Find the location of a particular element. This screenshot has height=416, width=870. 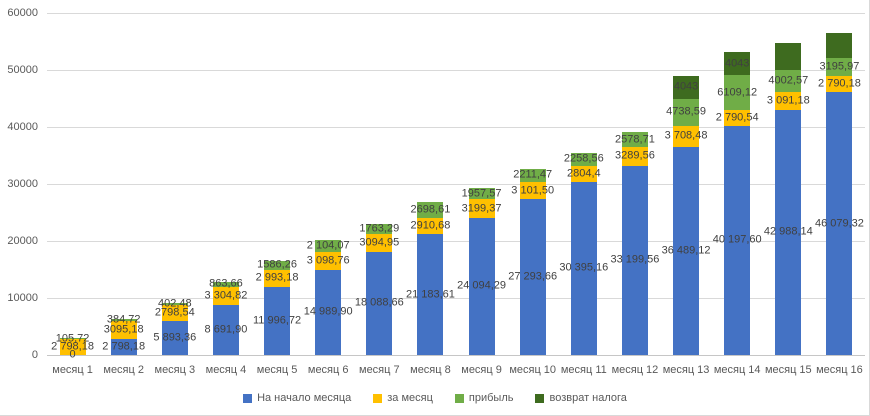

data-label: 3095,18 is located at coordinates (123, 329).